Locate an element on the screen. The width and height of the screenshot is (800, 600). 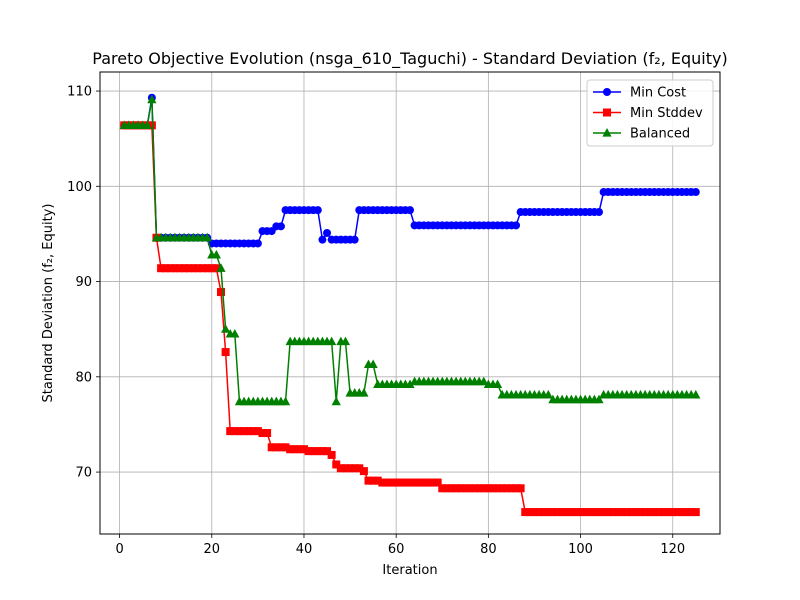
legend-label-balanced: Balanced is located at coordinates (660, 134).